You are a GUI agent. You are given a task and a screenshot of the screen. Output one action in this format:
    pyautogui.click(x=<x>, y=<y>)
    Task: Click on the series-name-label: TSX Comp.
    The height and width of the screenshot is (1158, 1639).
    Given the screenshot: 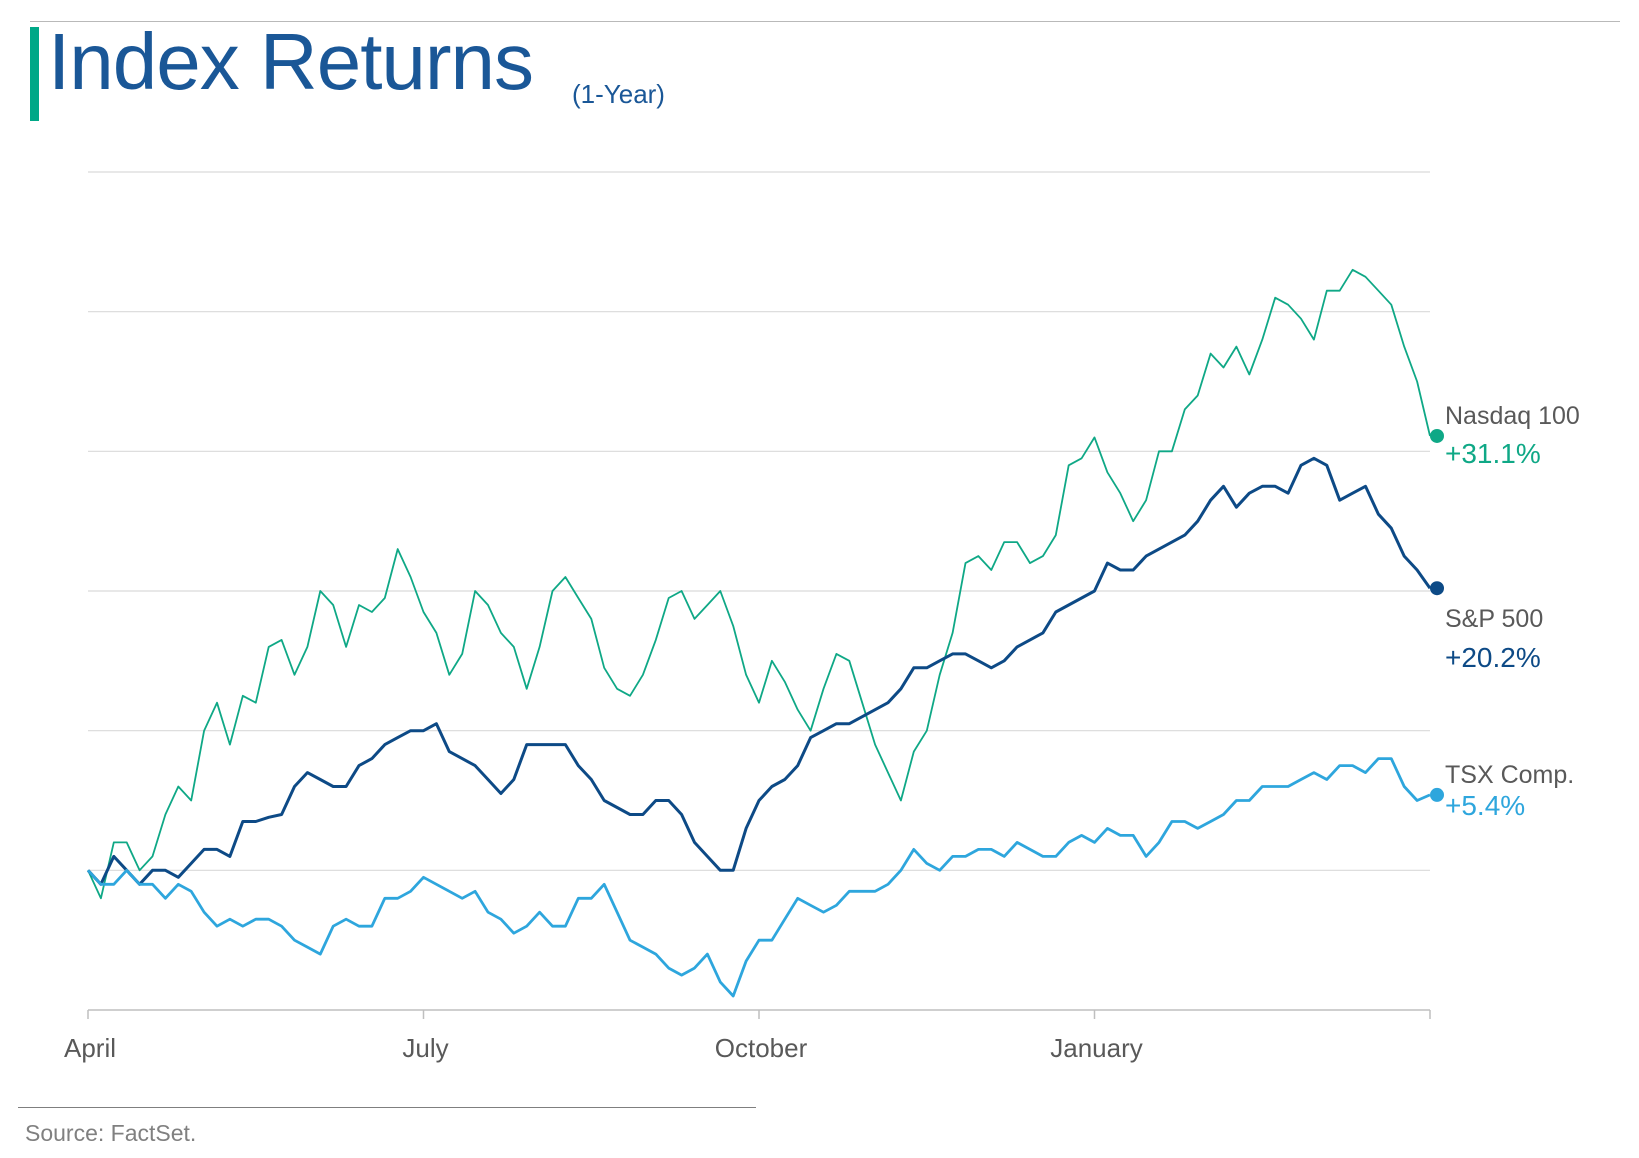 What is the action you would take?
    pyautogui.click(x=1509, y=775)
    